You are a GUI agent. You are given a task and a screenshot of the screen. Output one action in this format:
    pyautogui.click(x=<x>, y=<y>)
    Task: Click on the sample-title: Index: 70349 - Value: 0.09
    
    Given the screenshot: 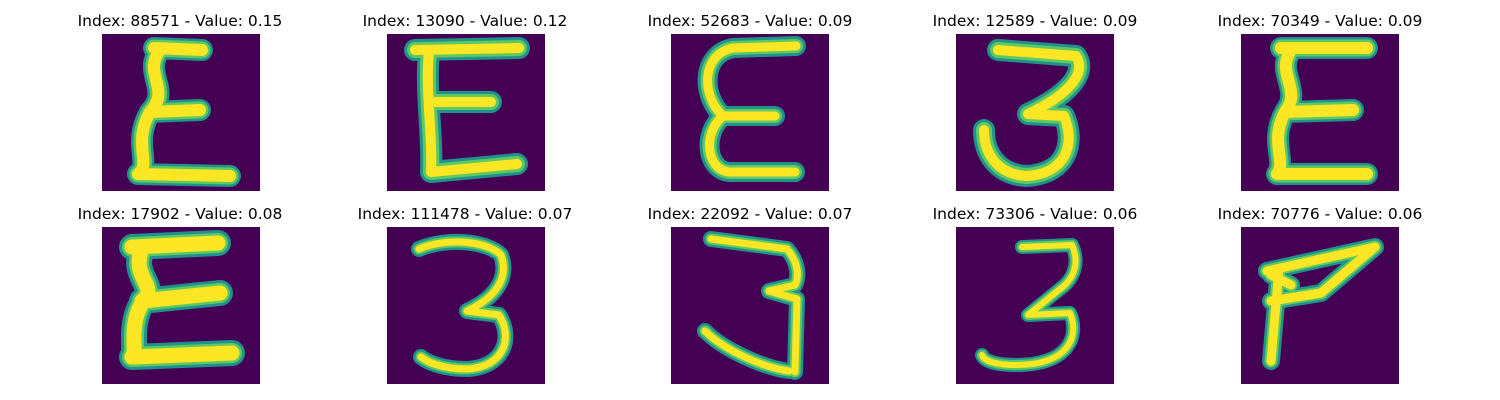 What is the action you would take?
    pyautogui.click(x=1320, y=21)
    